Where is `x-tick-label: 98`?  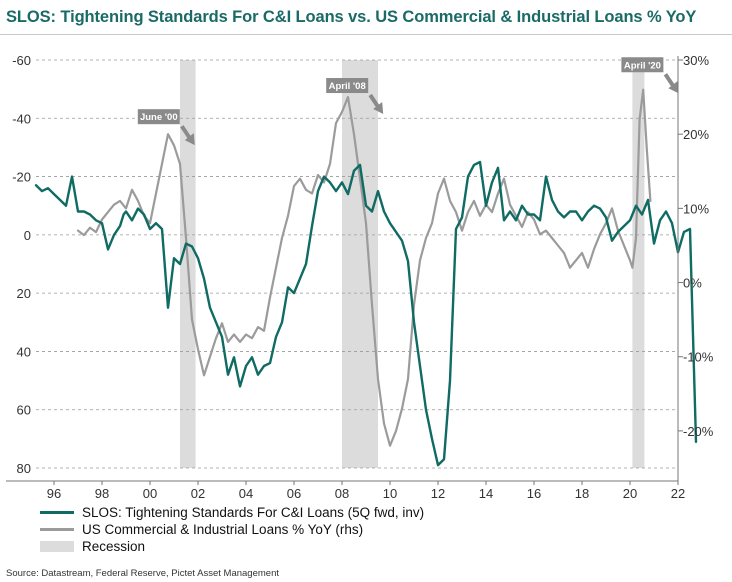
x-tick-label: 98 is located at coordinates (102, 493).